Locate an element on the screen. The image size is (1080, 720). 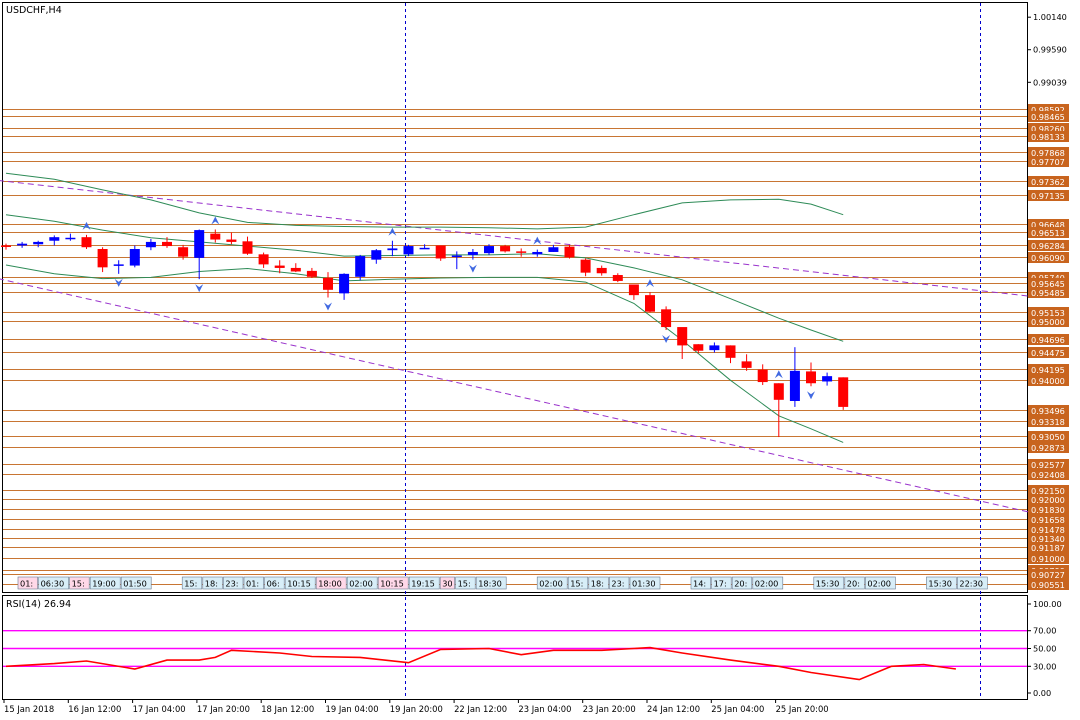
level-price-label: 0.92000 is located at coordinates (1048, 499).